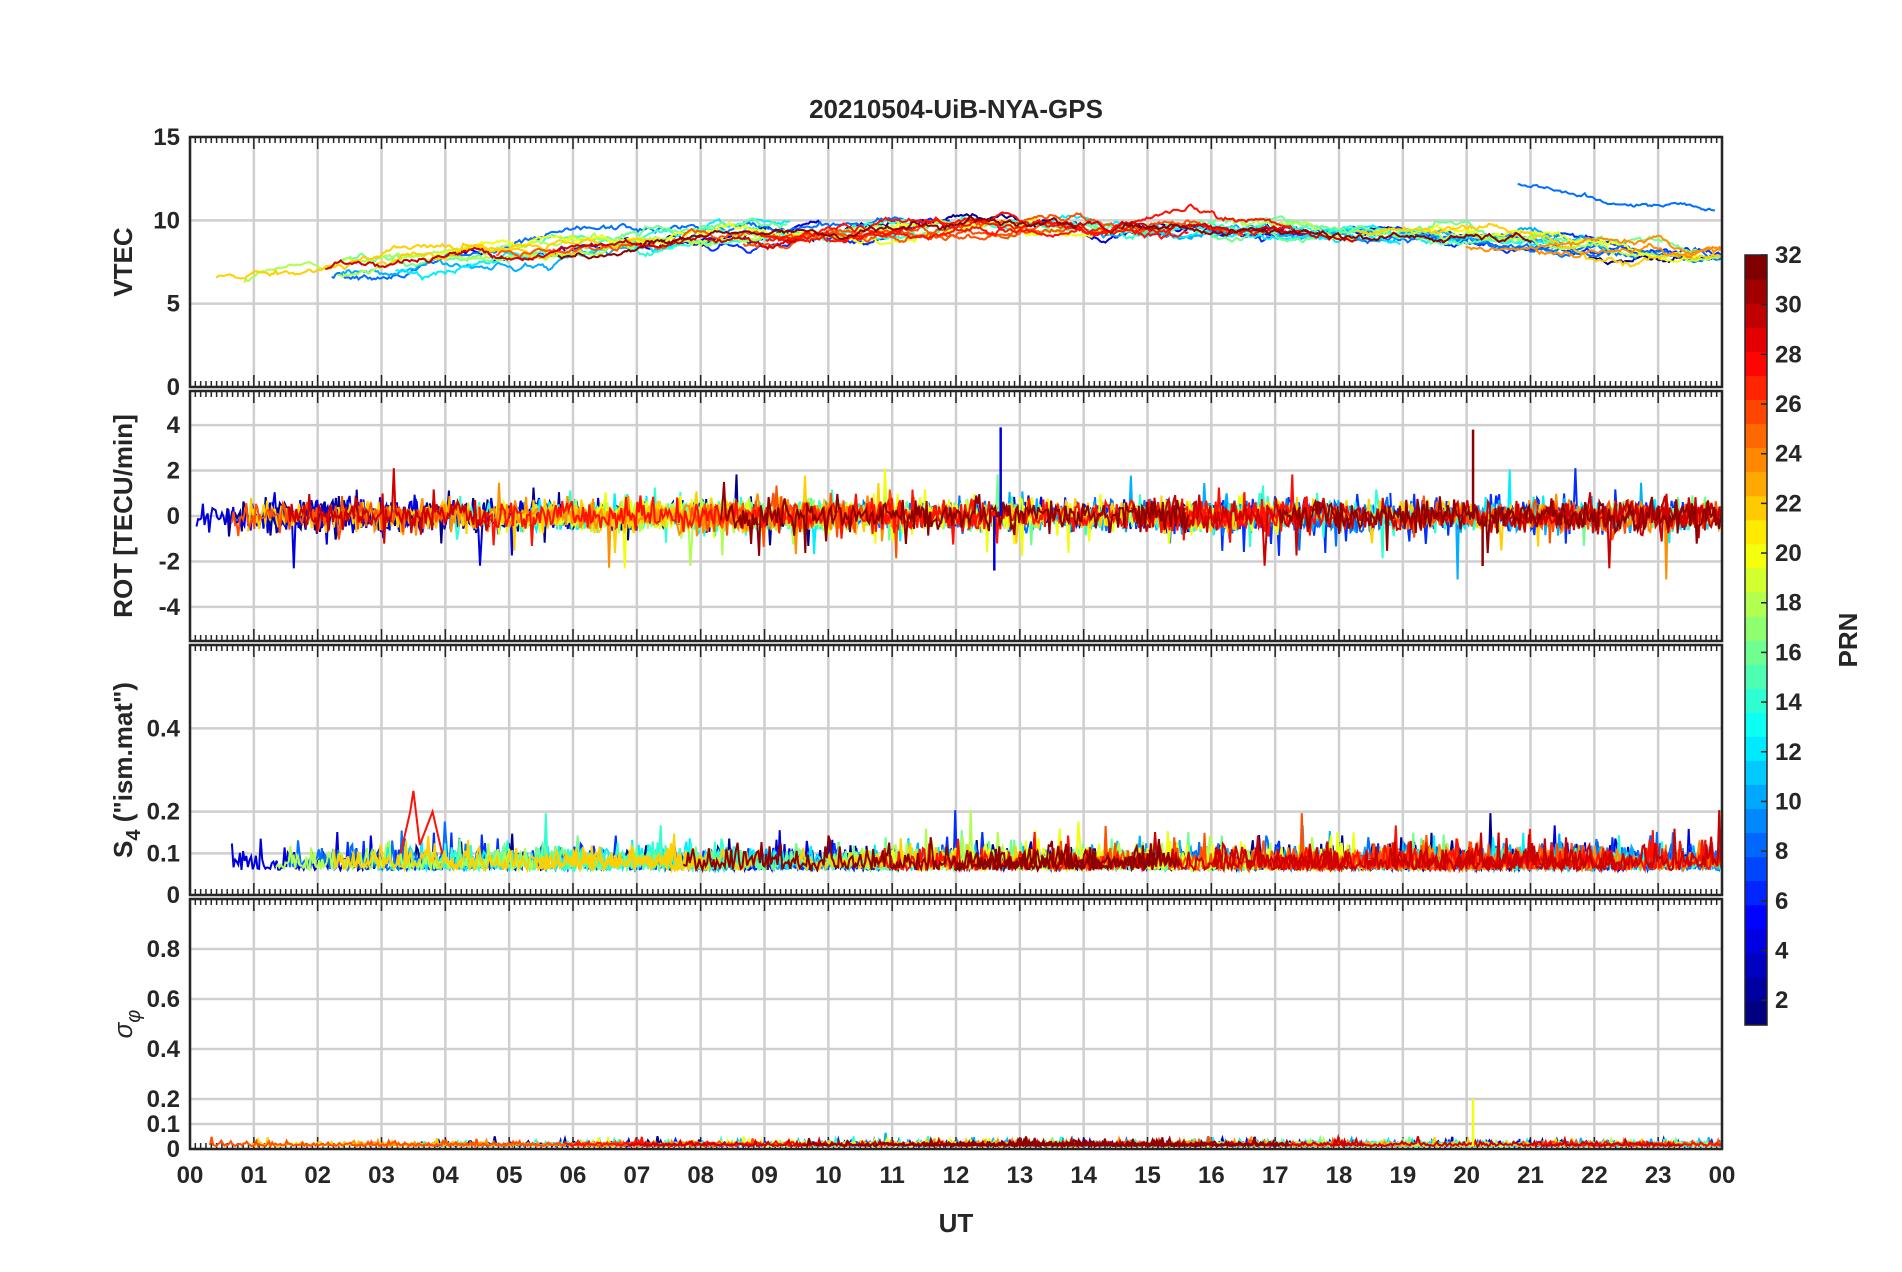 This screenshot has height=1272, width=1902. What do you see at coordinates (1781, 901) in the screenshot?
I see `colorbar-tick-label: 6` at bounding box center [1781, 901].